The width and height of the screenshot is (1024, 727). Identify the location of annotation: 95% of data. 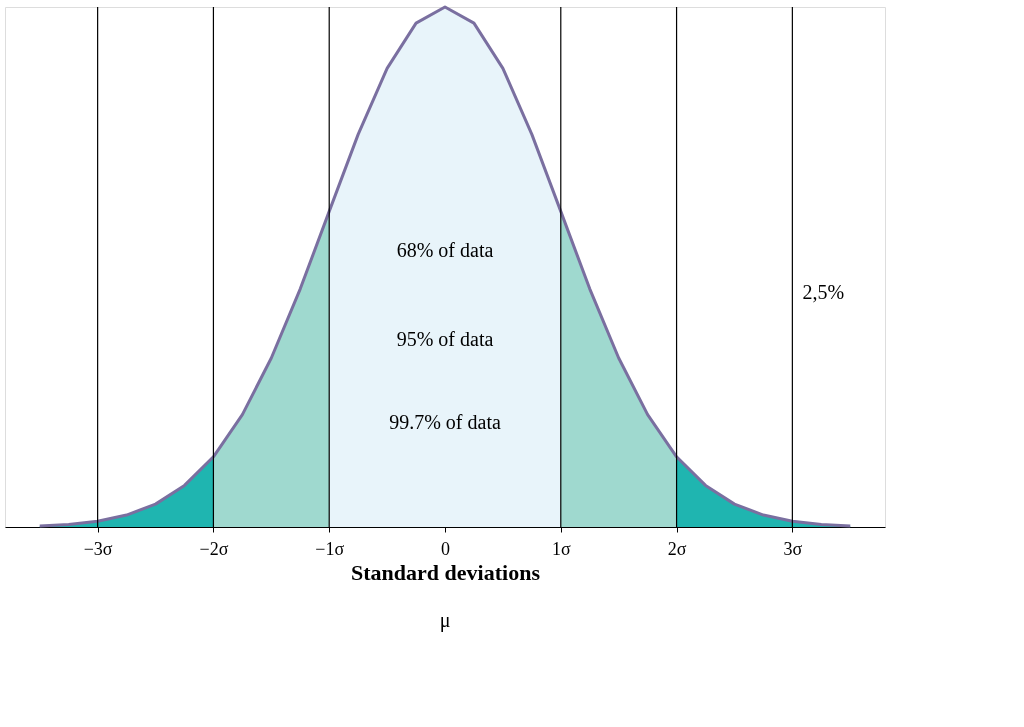
(445, 338).